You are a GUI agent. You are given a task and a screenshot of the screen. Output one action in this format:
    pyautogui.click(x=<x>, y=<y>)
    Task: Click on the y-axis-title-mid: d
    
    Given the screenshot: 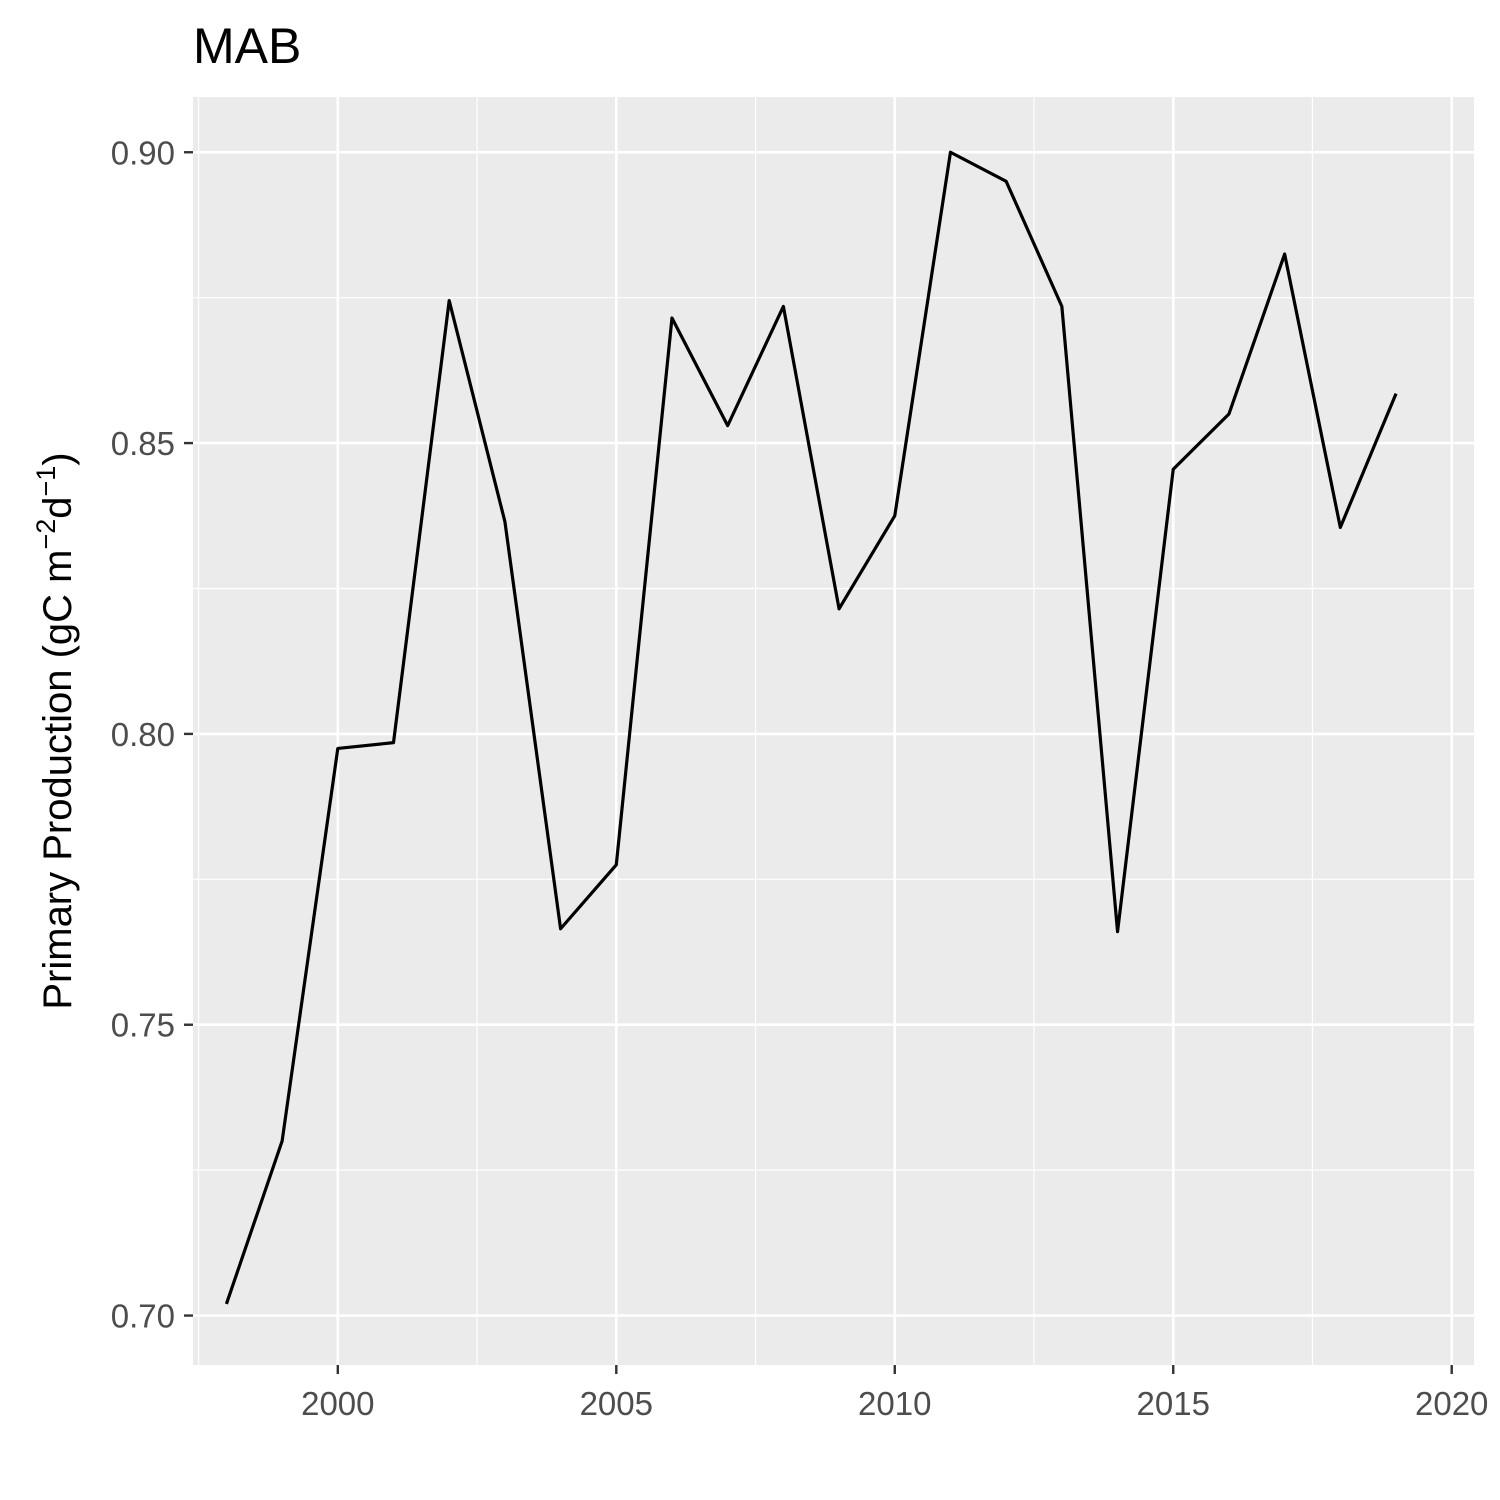 What is the action you would take?
    pyautogui.click(x=58, y=507)
    